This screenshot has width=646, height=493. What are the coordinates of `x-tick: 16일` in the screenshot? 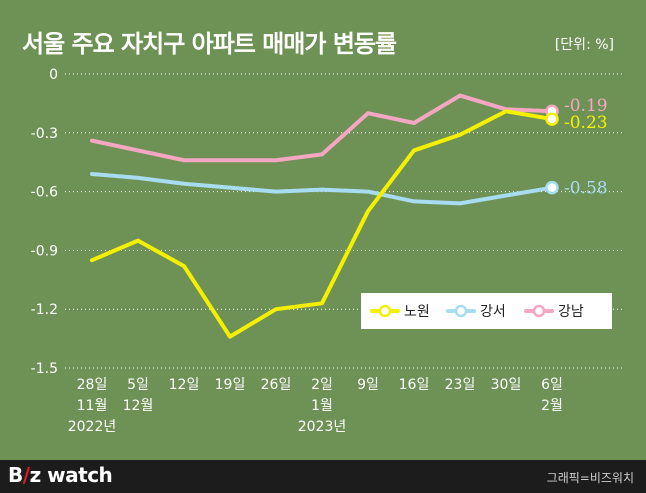 It's located at (414, 385).